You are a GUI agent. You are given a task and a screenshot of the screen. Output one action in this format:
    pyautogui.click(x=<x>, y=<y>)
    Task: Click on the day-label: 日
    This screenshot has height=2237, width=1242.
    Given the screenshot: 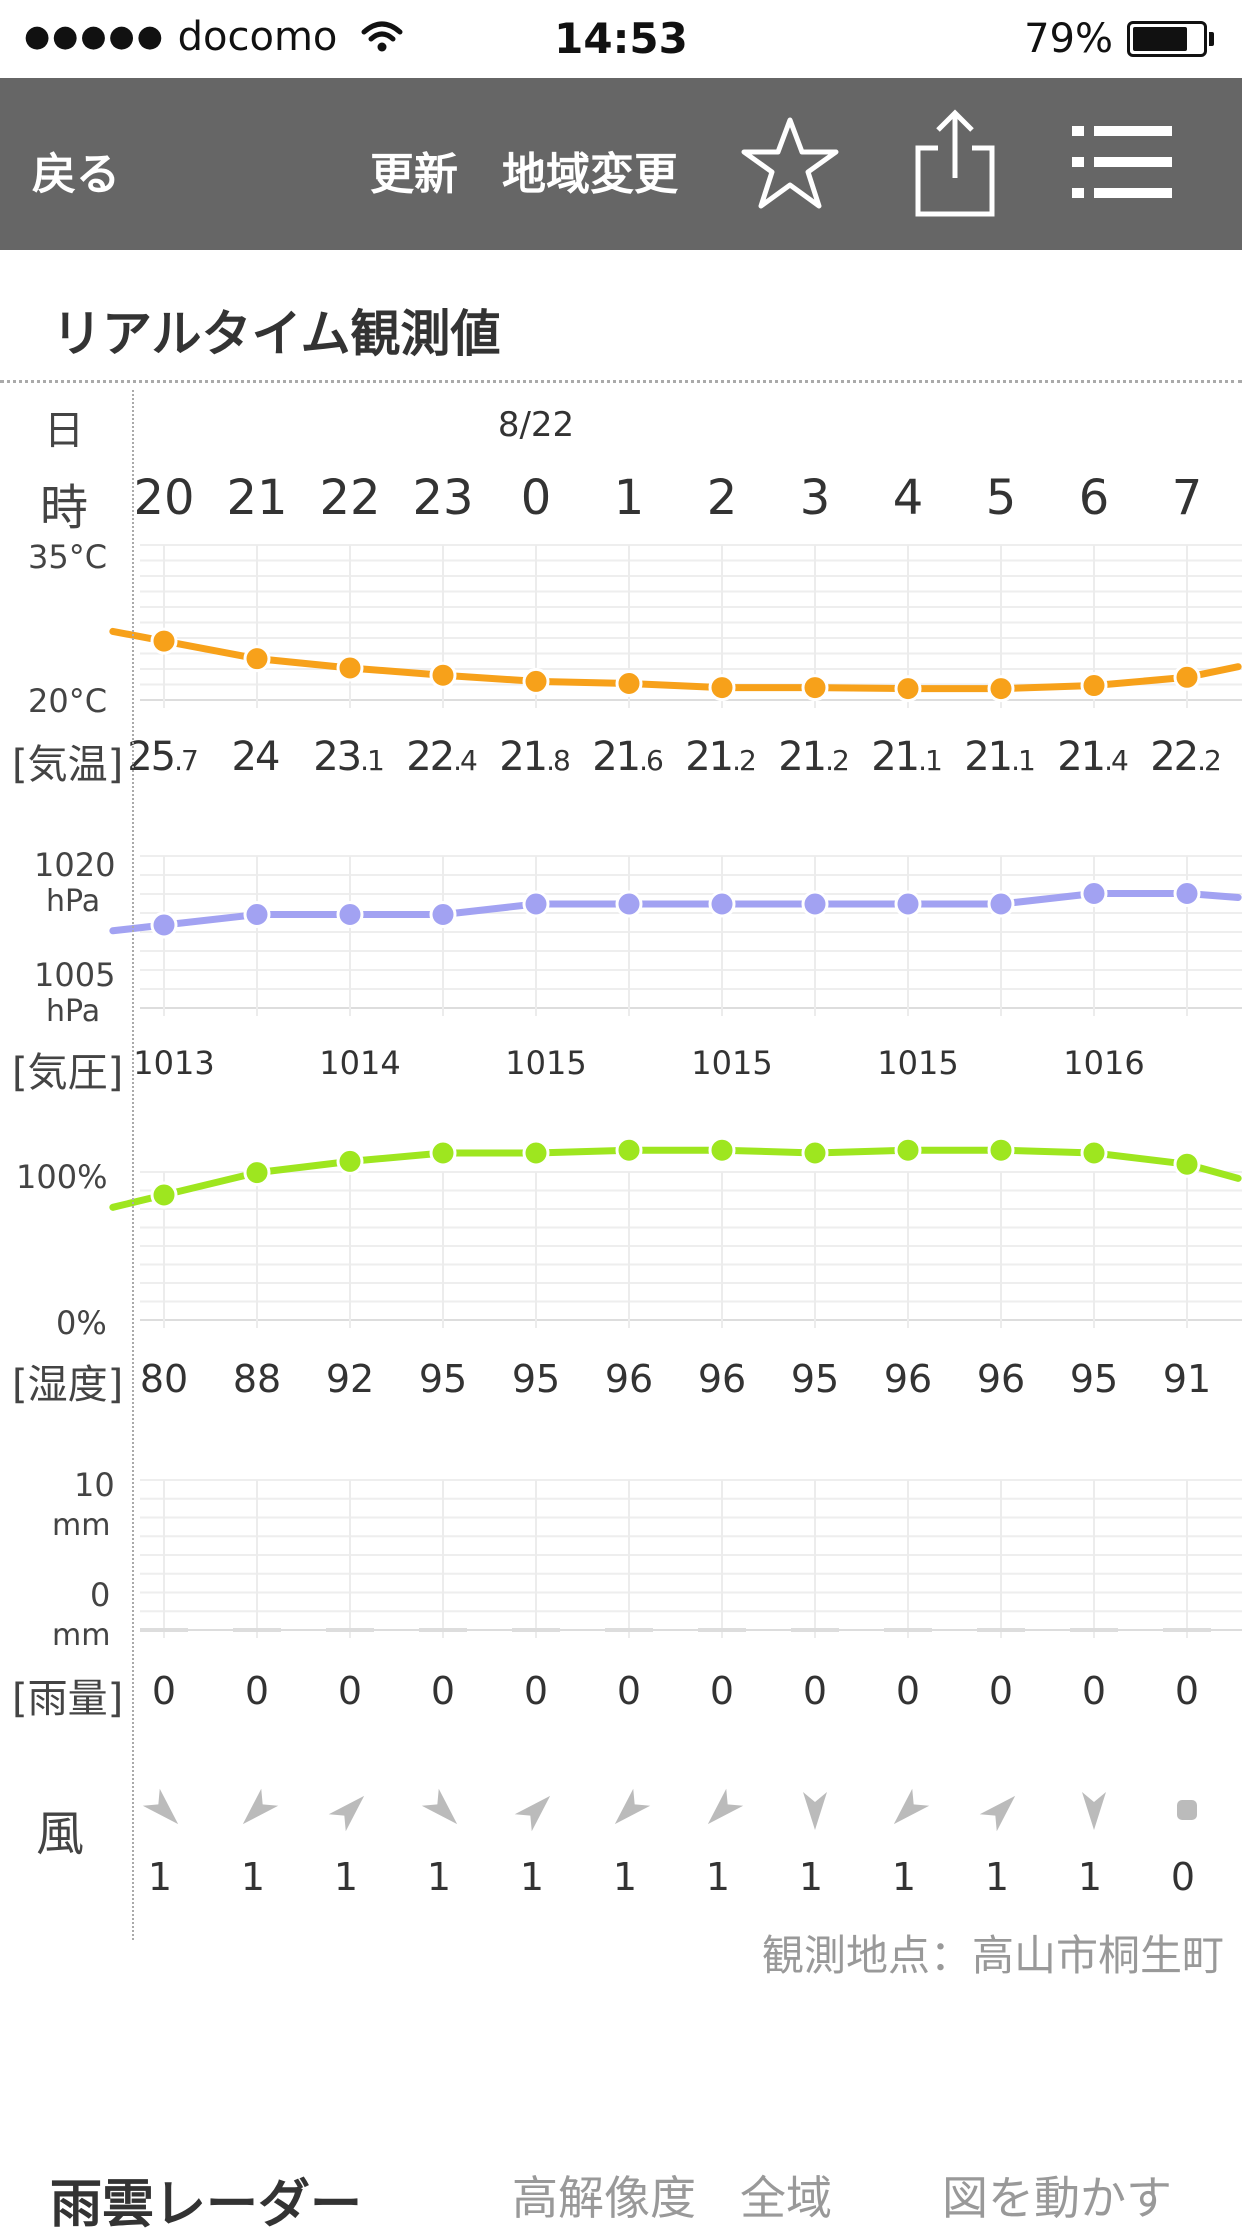 What is the action you would take?
    pyautogui.click(x=64, y=431)
    